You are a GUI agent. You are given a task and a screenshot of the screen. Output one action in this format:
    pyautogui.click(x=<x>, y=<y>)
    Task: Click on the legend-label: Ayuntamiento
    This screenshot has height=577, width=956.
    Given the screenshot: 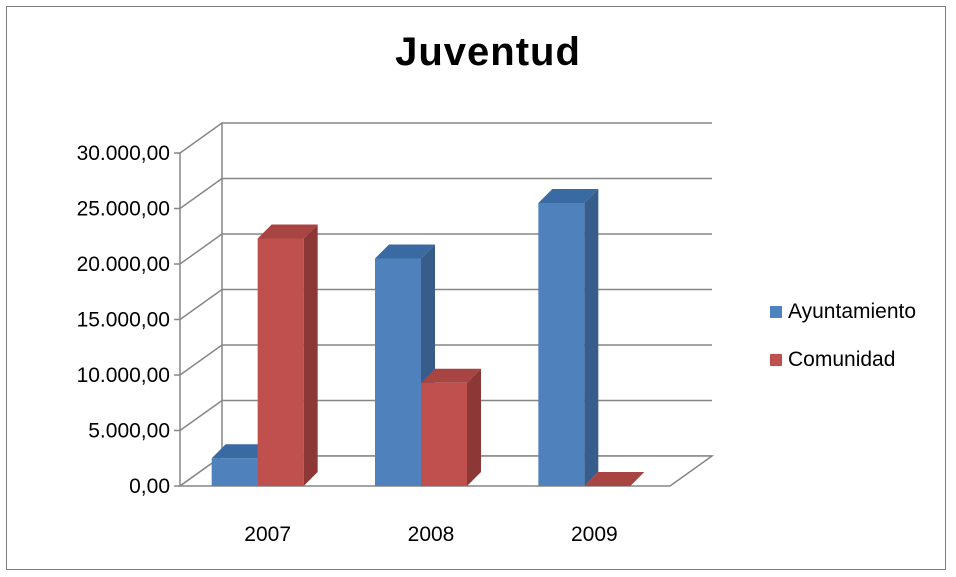 What is the action you would take?
    pyautogui.click(x=852, y=311)
    